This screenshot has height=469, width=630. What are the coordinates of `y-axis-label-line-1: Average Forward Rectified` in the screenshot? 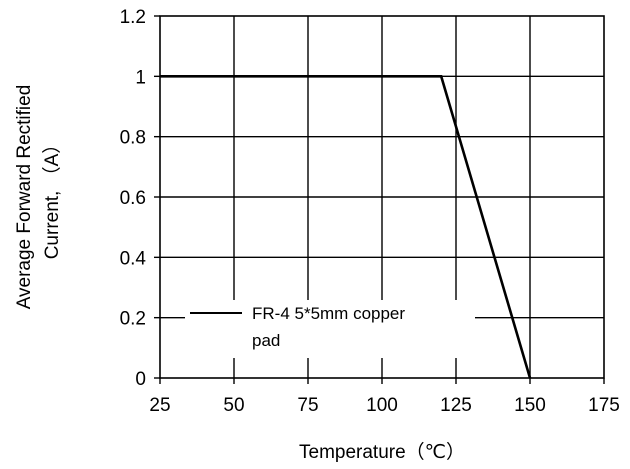 It's located at (24, 197).